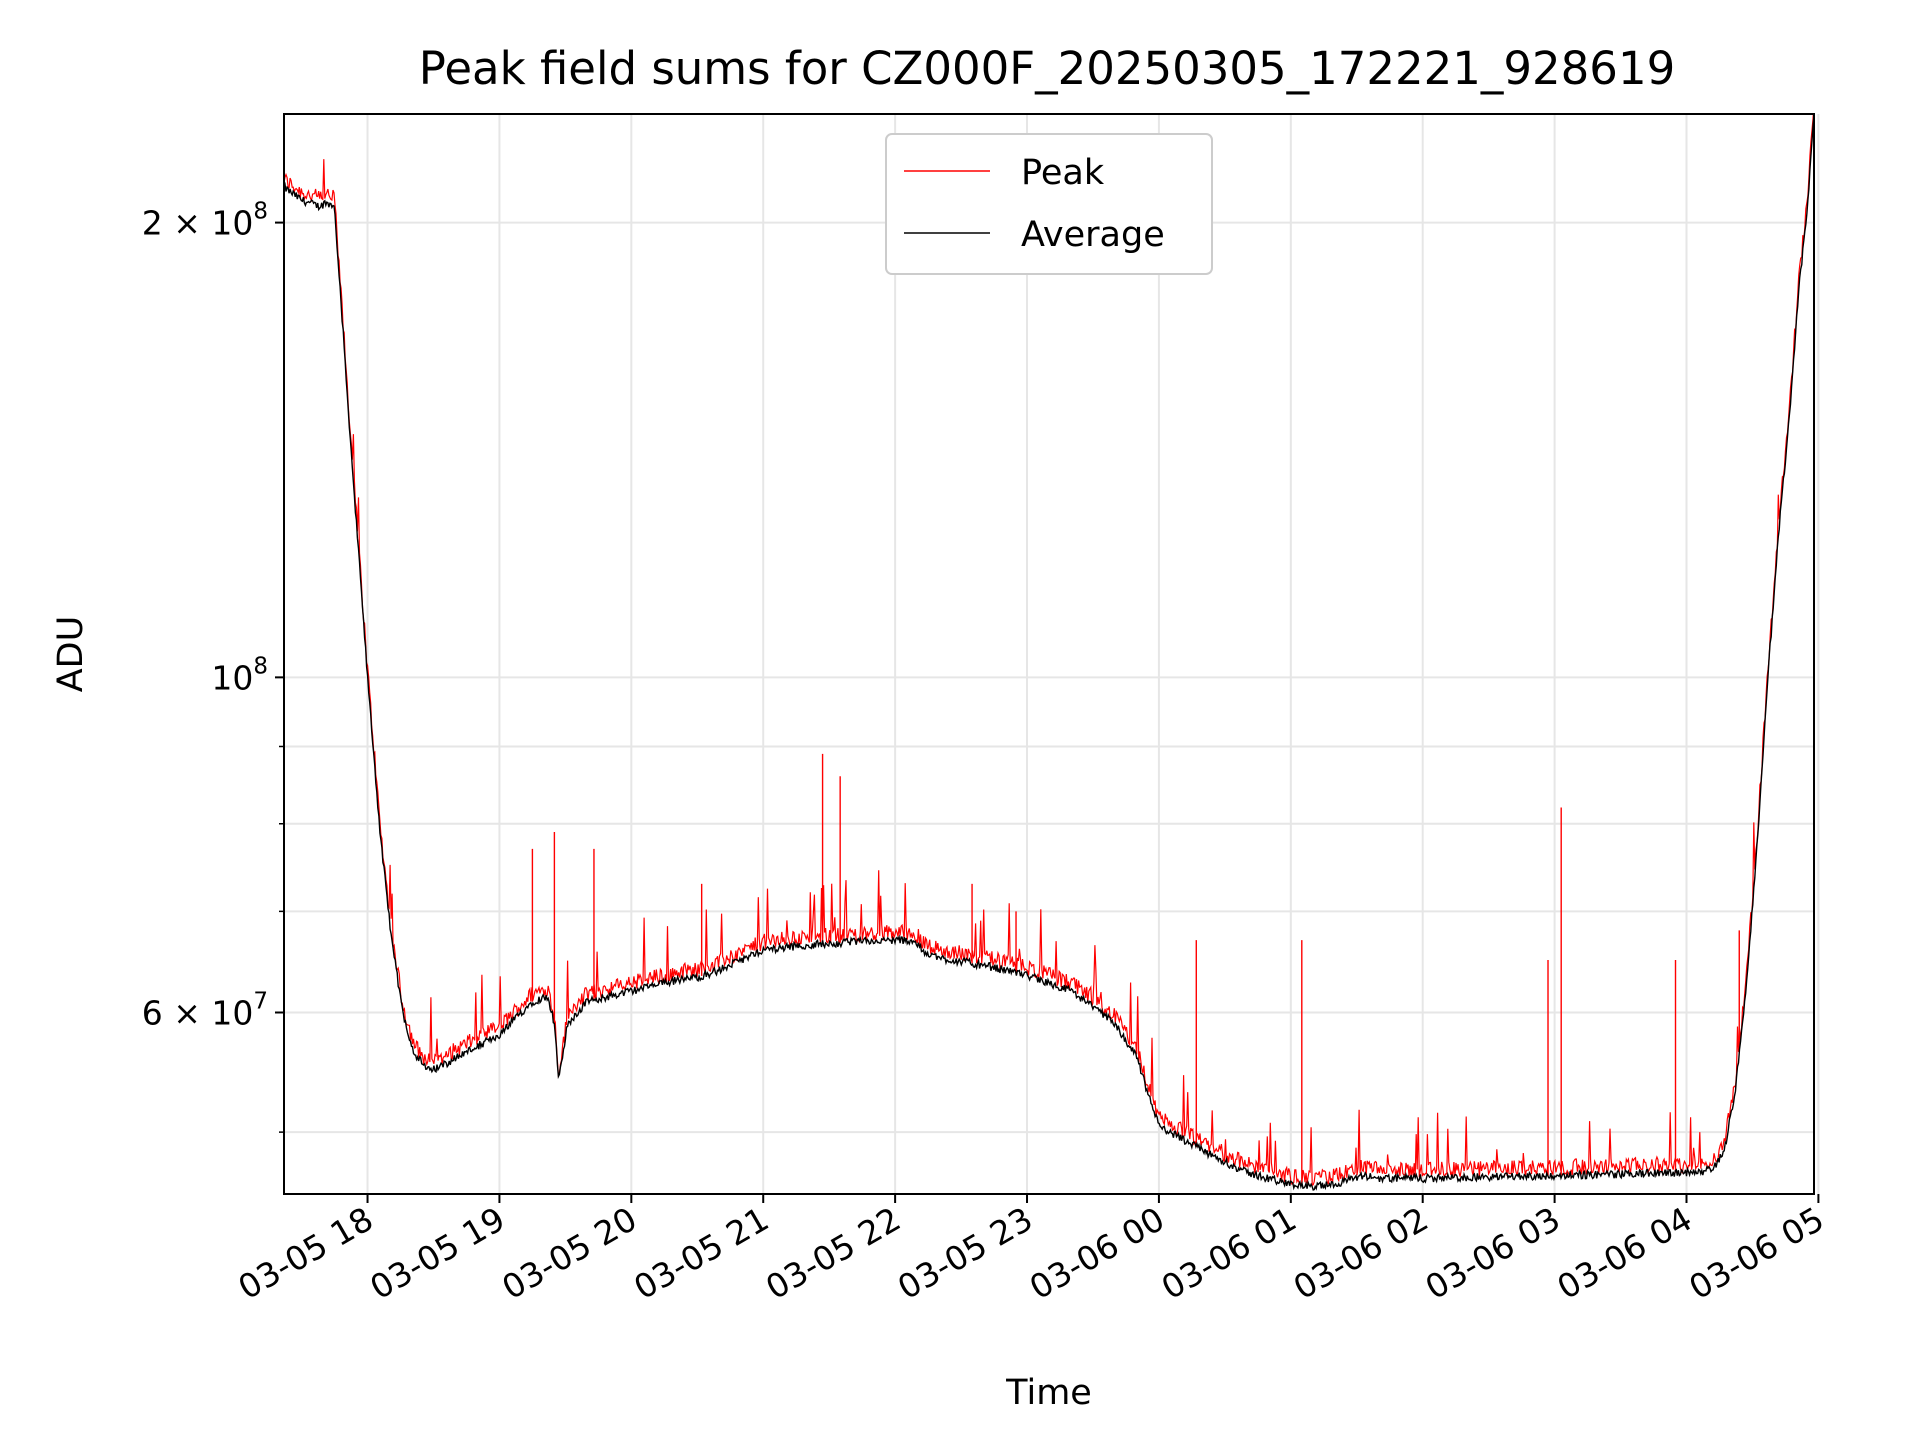  I want to click on y-axis-label: ADU, so click(71, 654).